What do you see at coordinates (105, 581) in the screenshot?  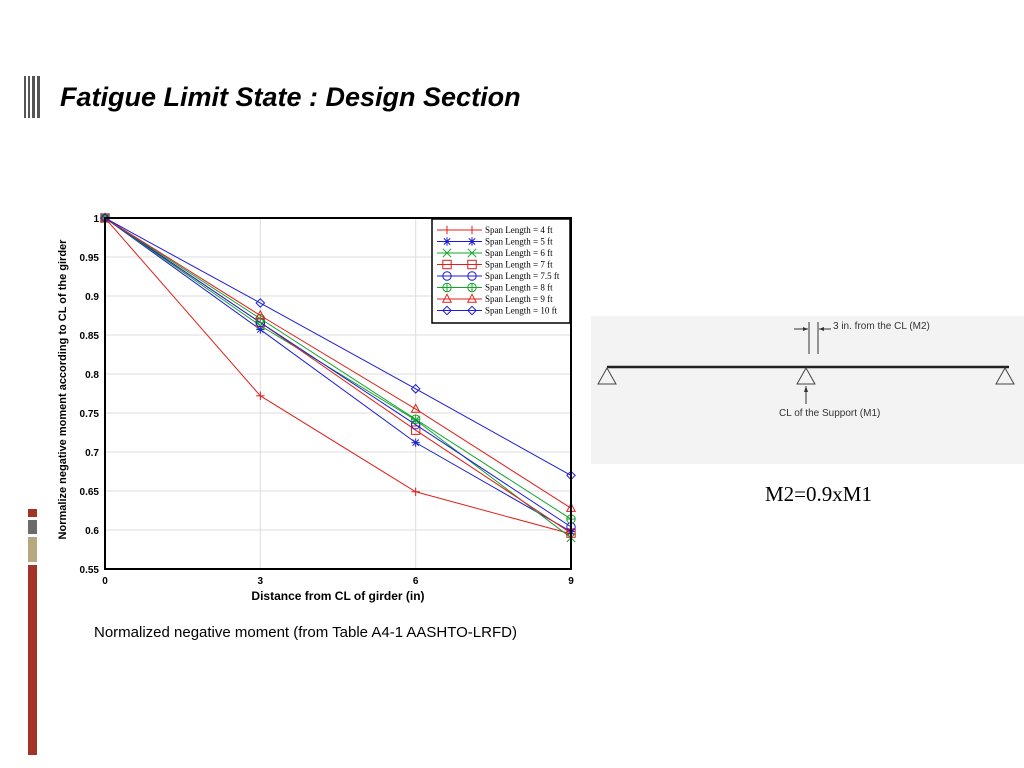 I see `x-tick-label: 0` at bounding box center [105, 581].